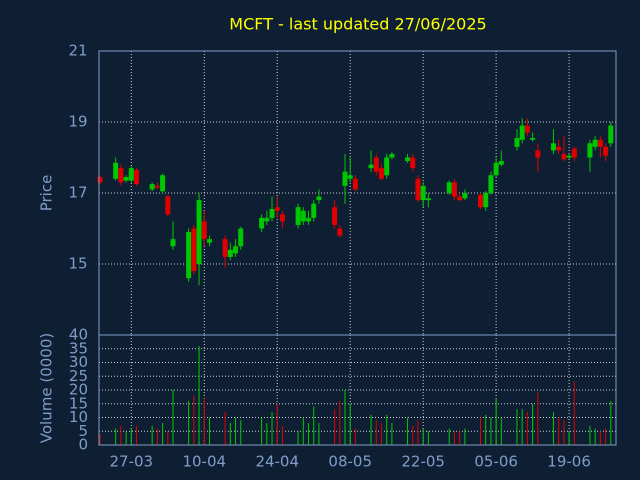 This screenshot has width=640, height=480. I want to click on volume-tick-label: 25, so click(78, 376).